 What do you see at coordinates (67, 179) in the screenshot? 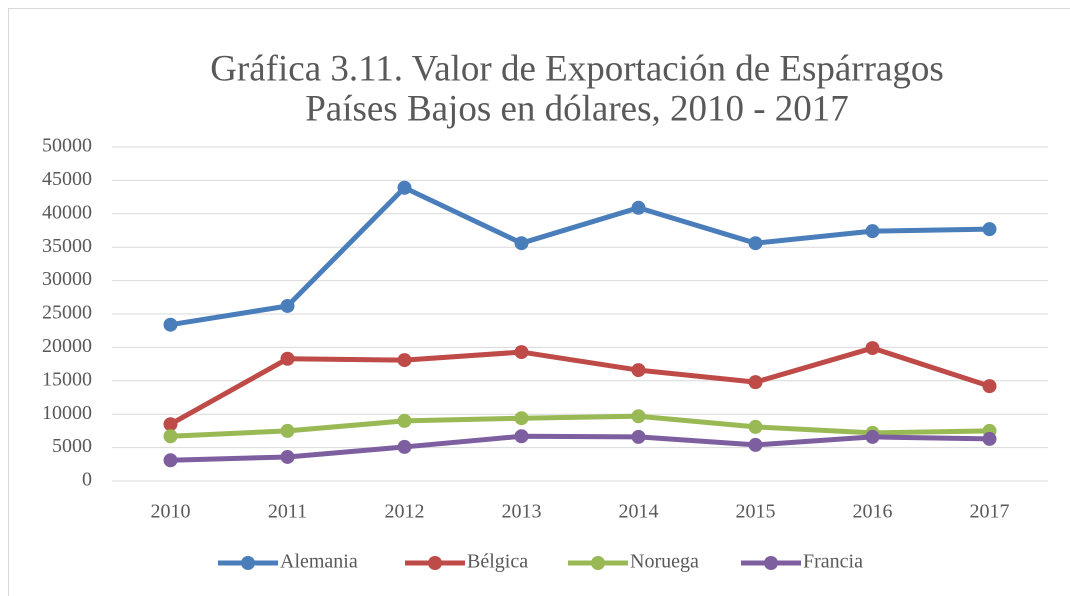
I see `y-tick-label: 45000` at bounding box center [67, 179].